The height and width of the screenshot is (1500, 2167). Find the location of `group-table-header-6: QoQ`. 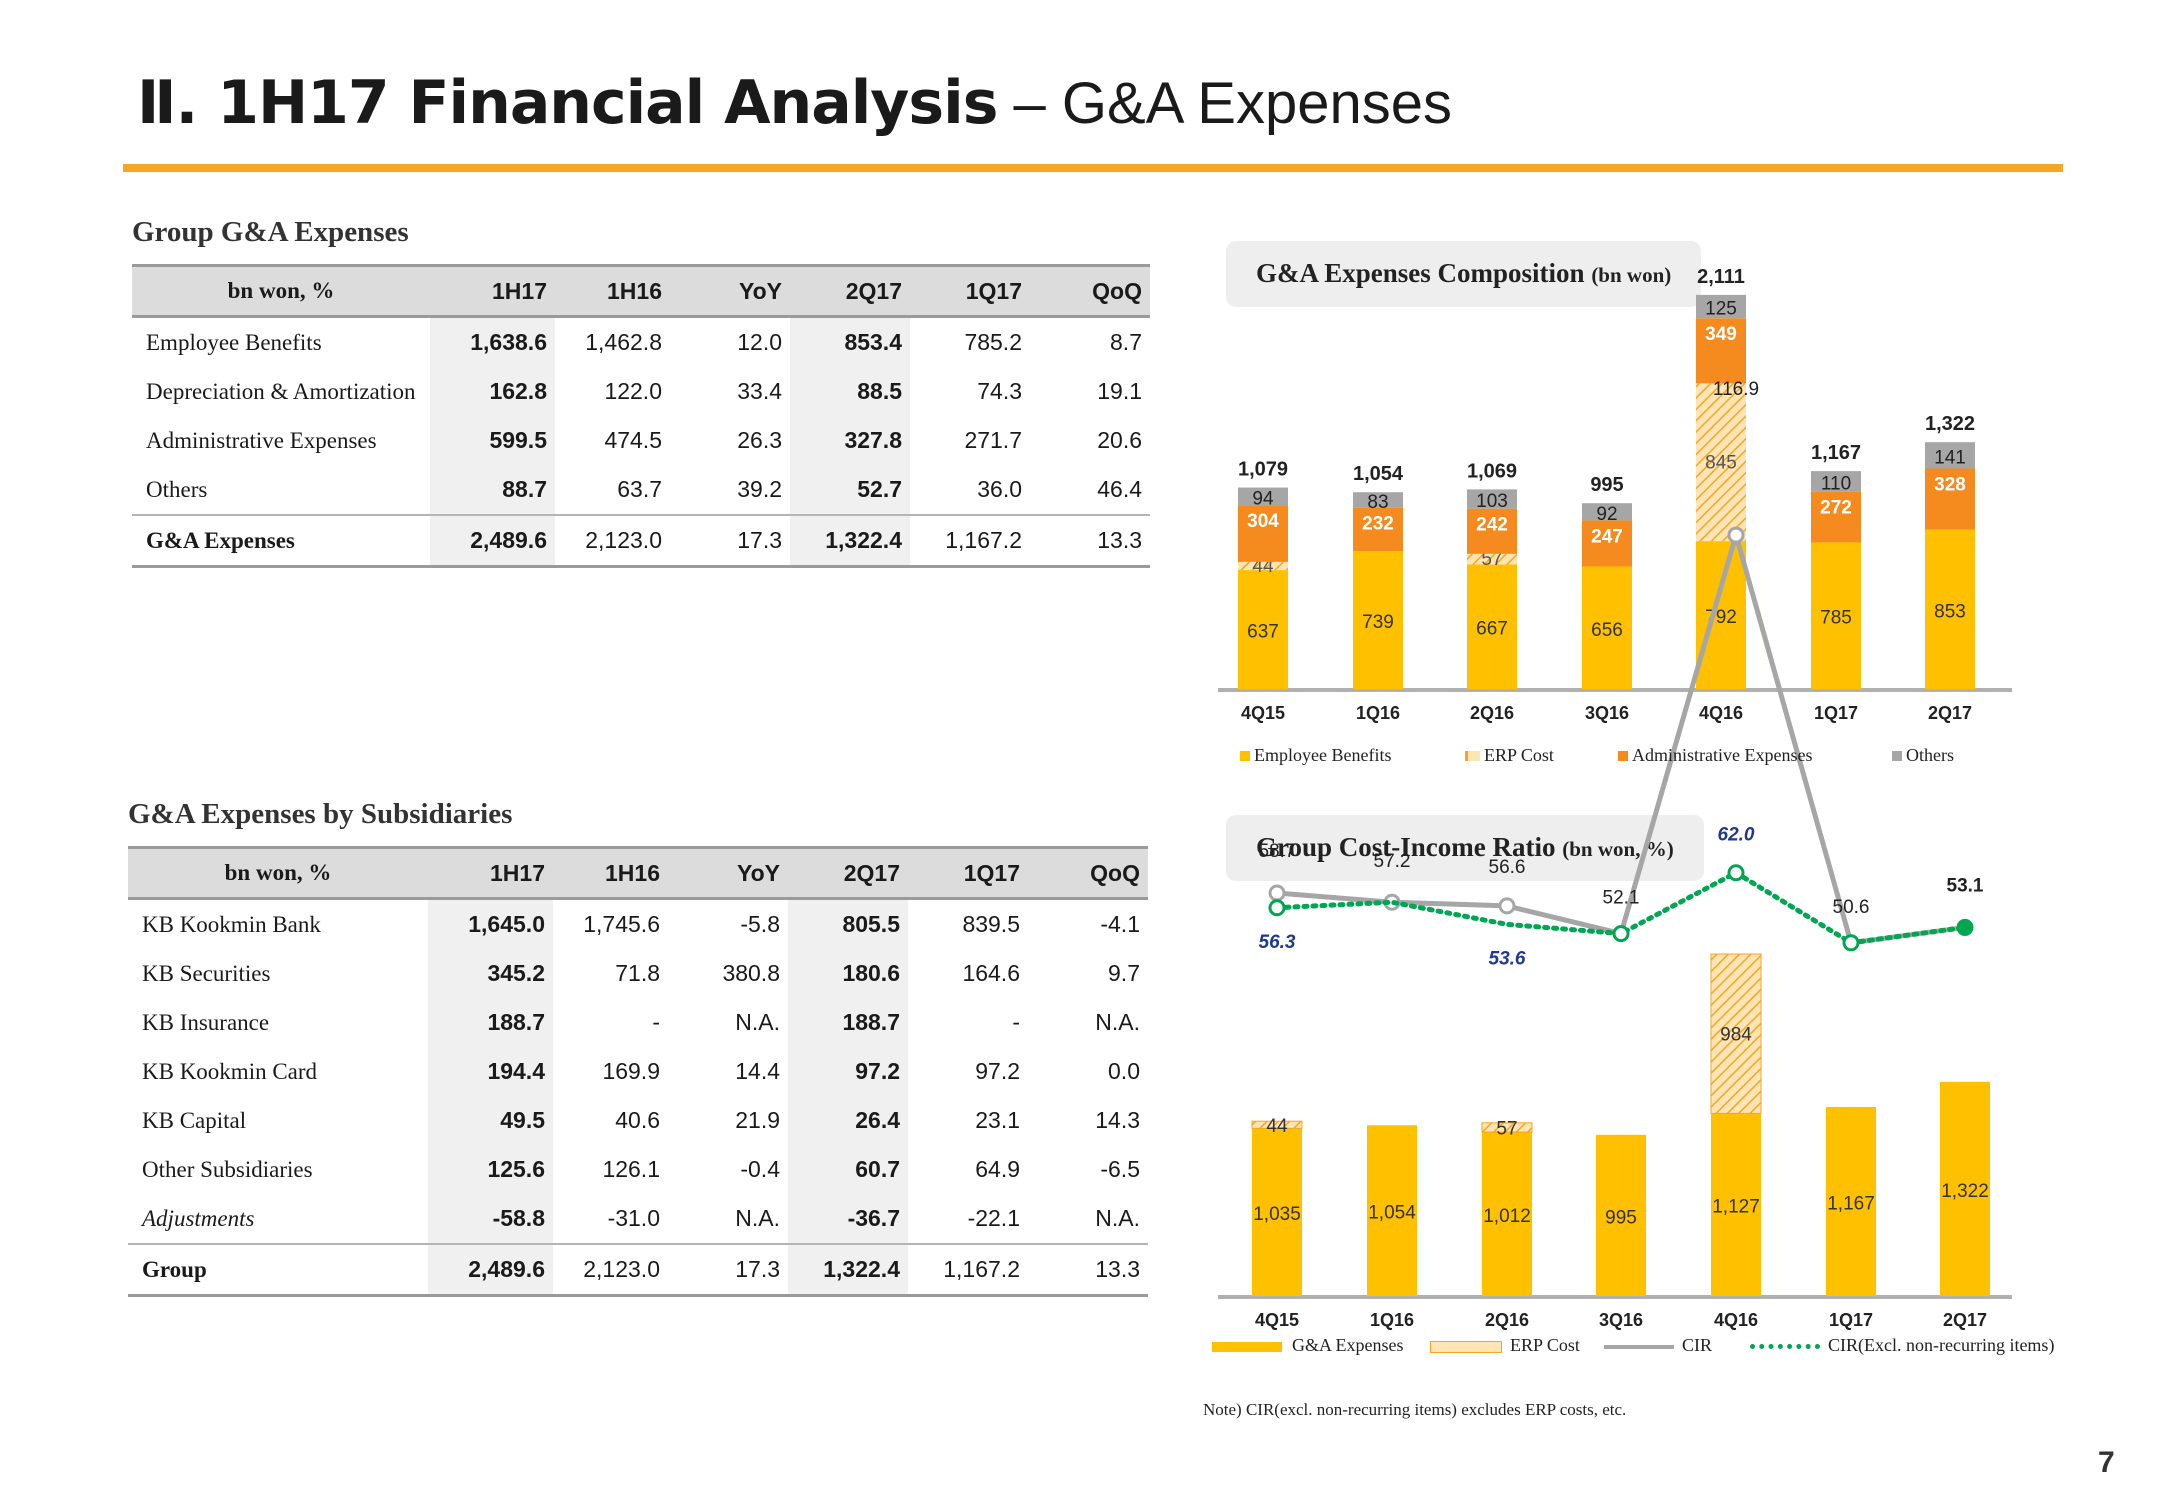

group-table-header-6: QoQ is located at coordinates (1090, 291).